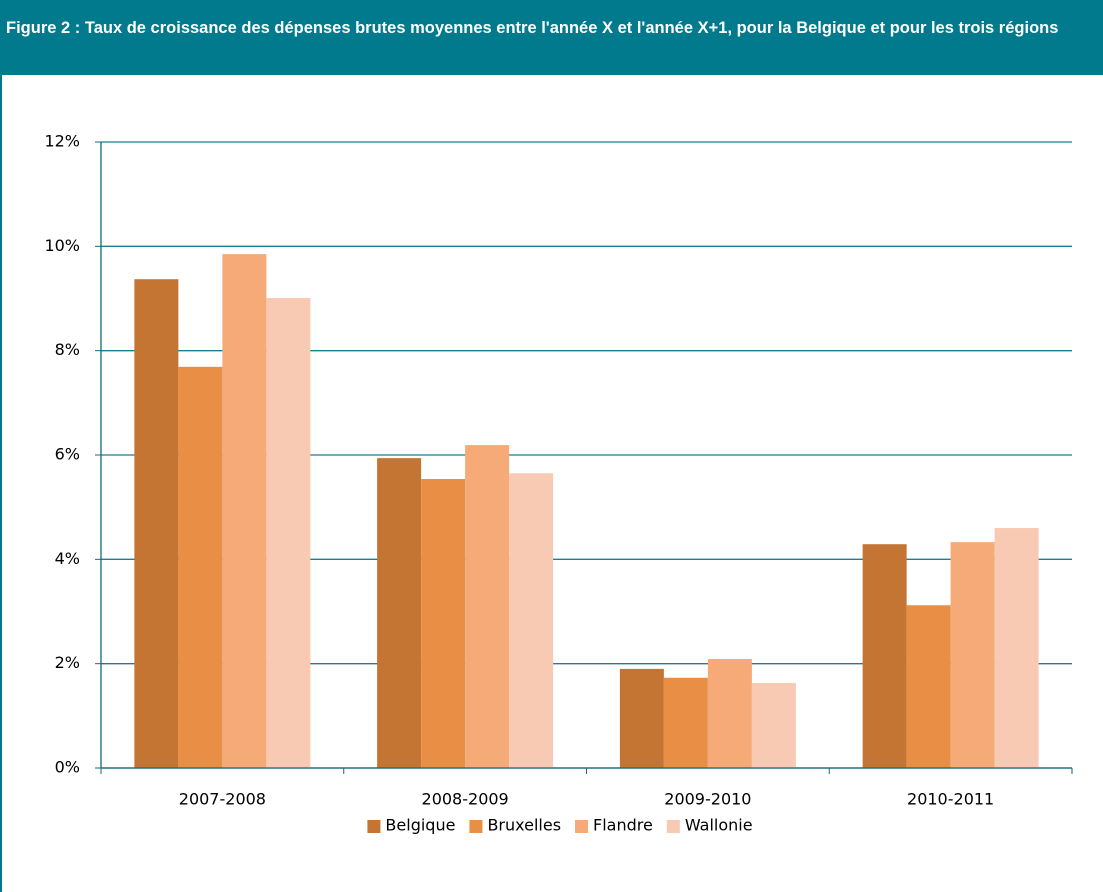  Describe the element at coordinates (62, 141) in the screenshot. I see `y-tick-label: 12%` at that location.